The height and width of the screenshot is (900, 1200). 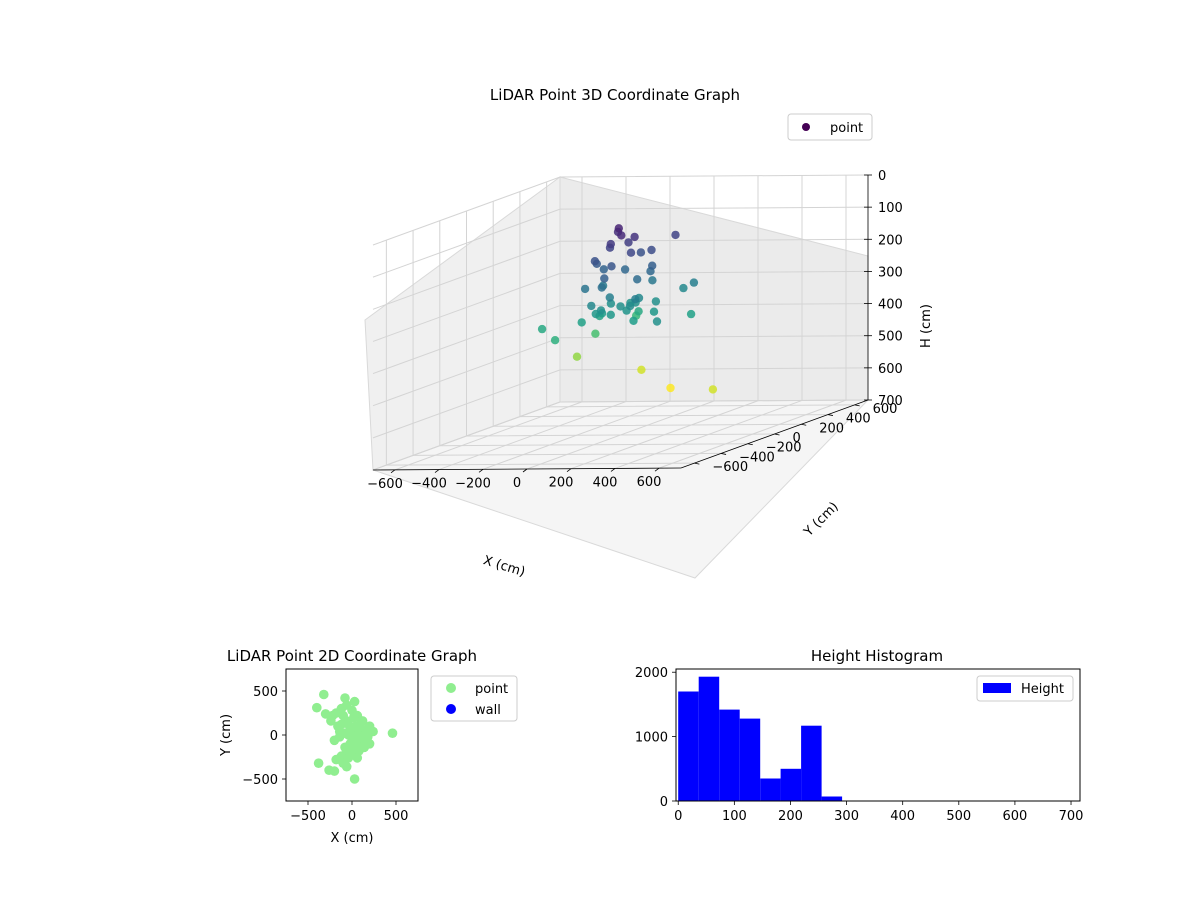 I want to click on z-tick-label-3d: 400, so click(x=890, y=305).